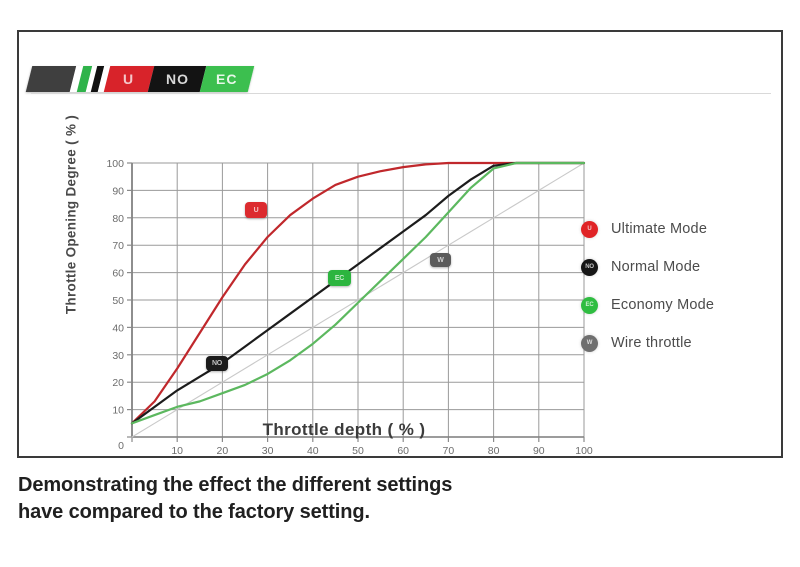 Image resolution: width=800 pixels, height=567 pixels. Describe the element at coordinates (401, 93) in the screenshot. I see `banner-underline` at that location.